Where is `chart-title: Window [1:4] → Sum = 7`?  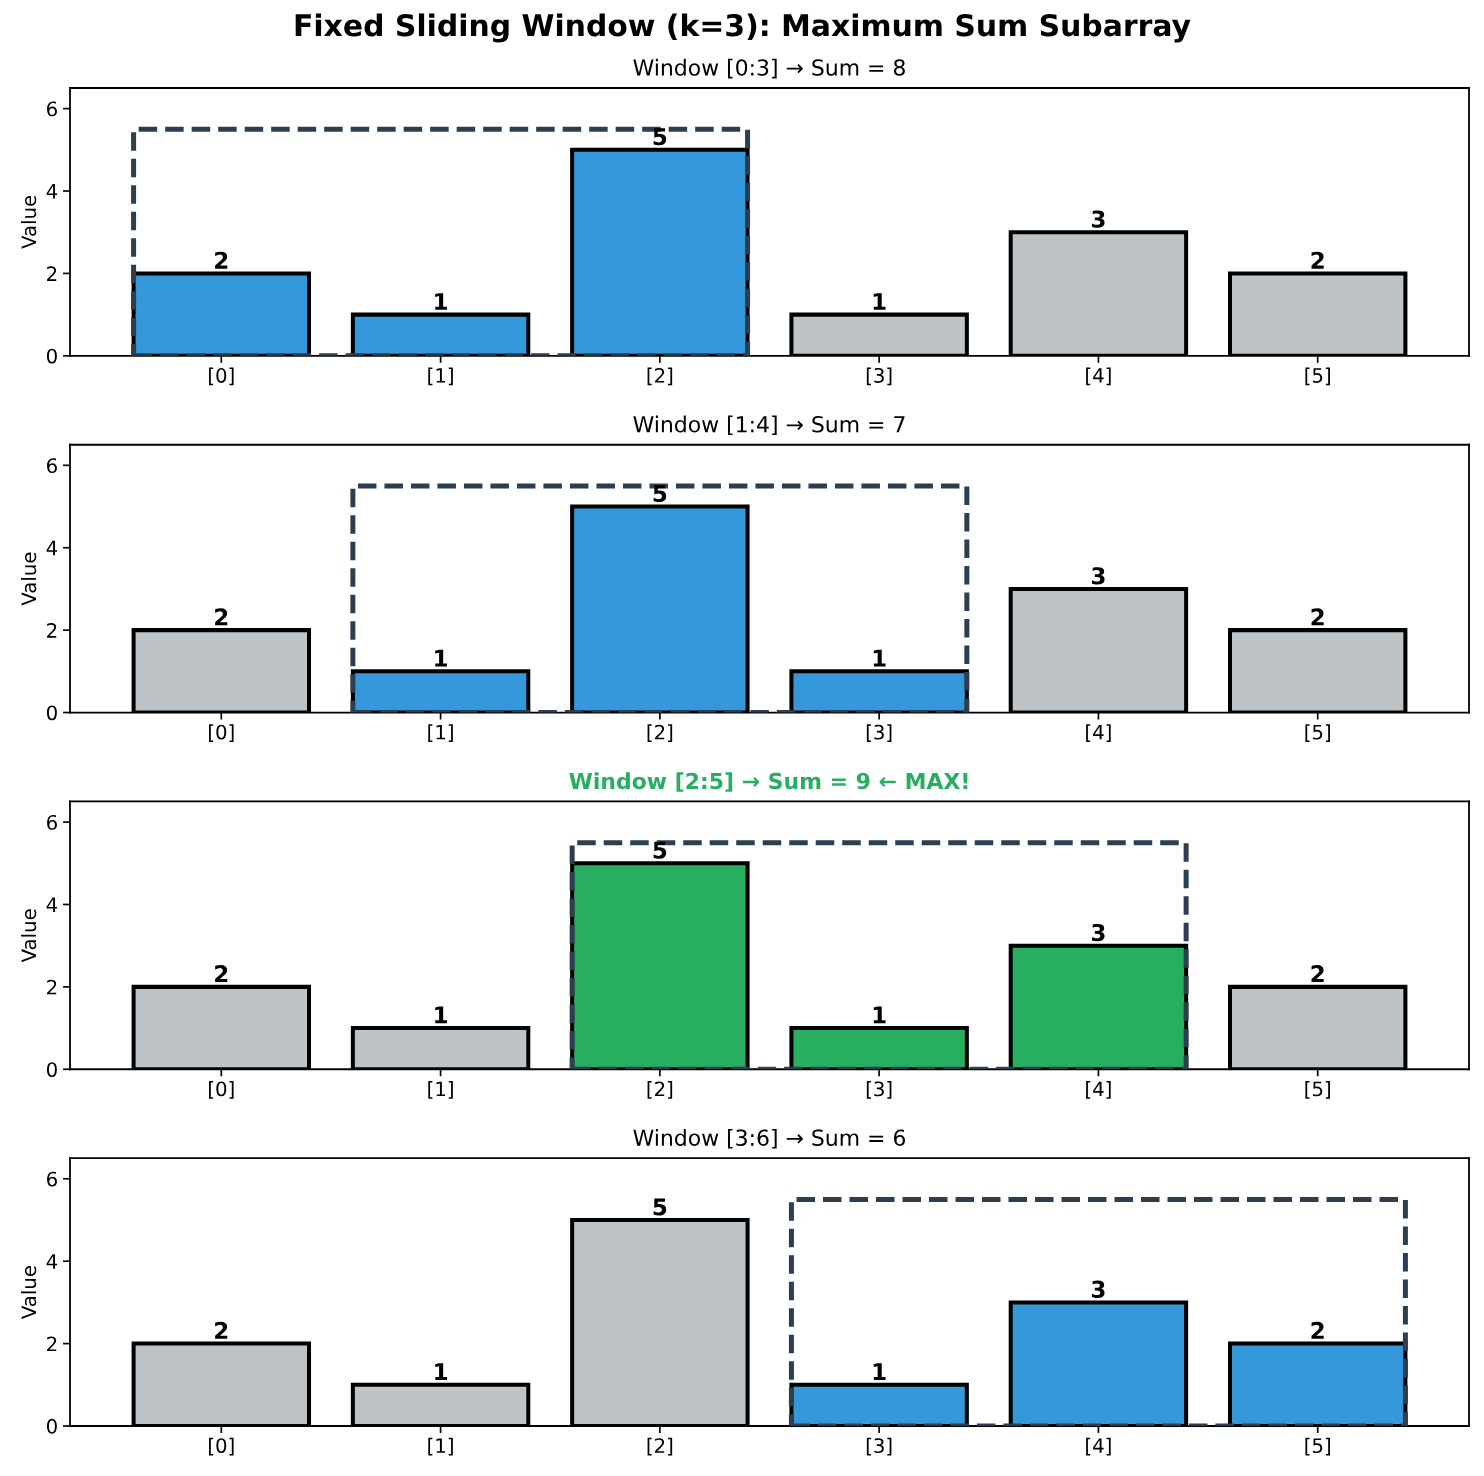
chart-title: Window [1:4] → Sum = 7 is located at coordinates (769, 425).